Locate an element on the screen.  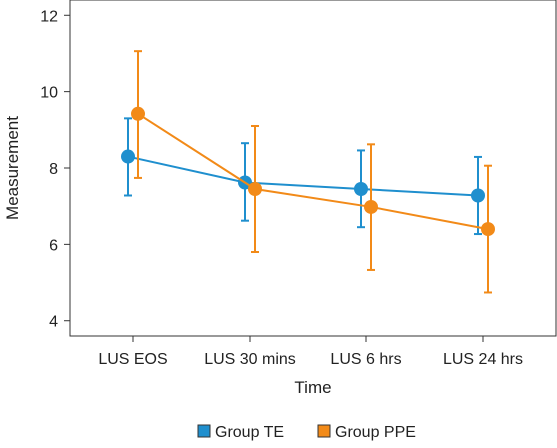
legend-label: Group TE is located at coordinates (249, 432).